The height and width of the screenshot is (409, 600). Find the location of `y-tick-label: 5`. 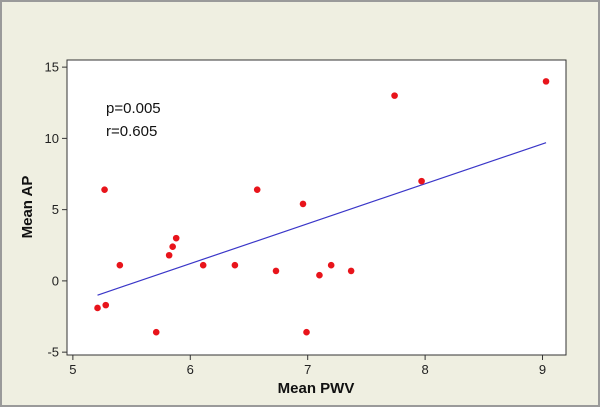

y-tick-label: 5 is located at coordinates (55, 209).